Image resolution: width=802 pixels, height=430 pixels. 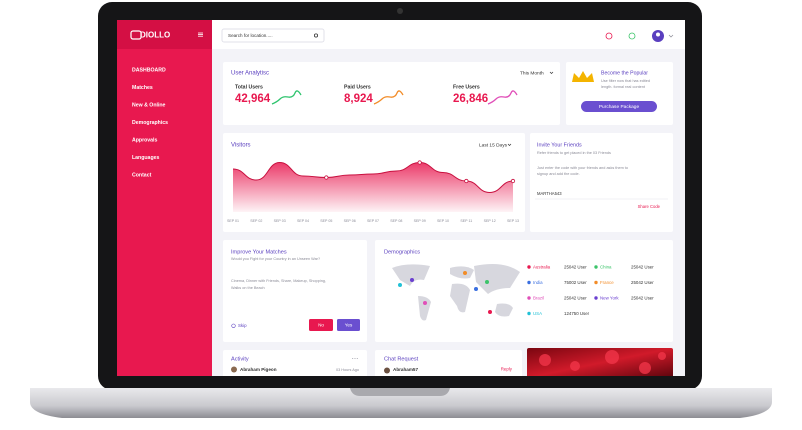 I want to click on legend-name: France, so click(x=607, y=282).